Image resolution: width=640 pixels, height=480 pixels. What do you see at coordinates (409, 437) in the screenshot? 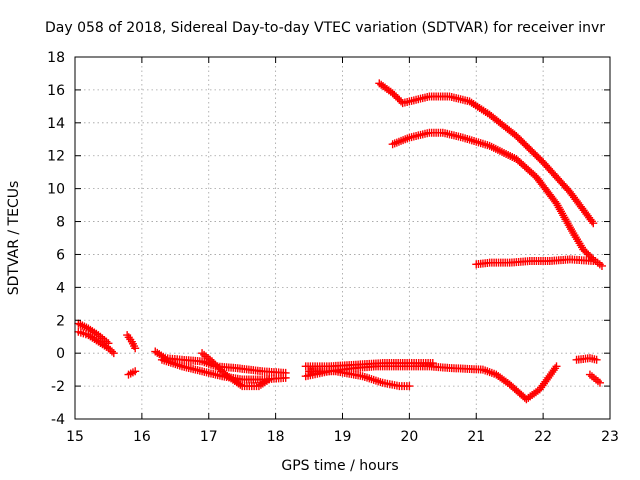
I see `x-tick-label: 20` at bounding box center [409, 437].